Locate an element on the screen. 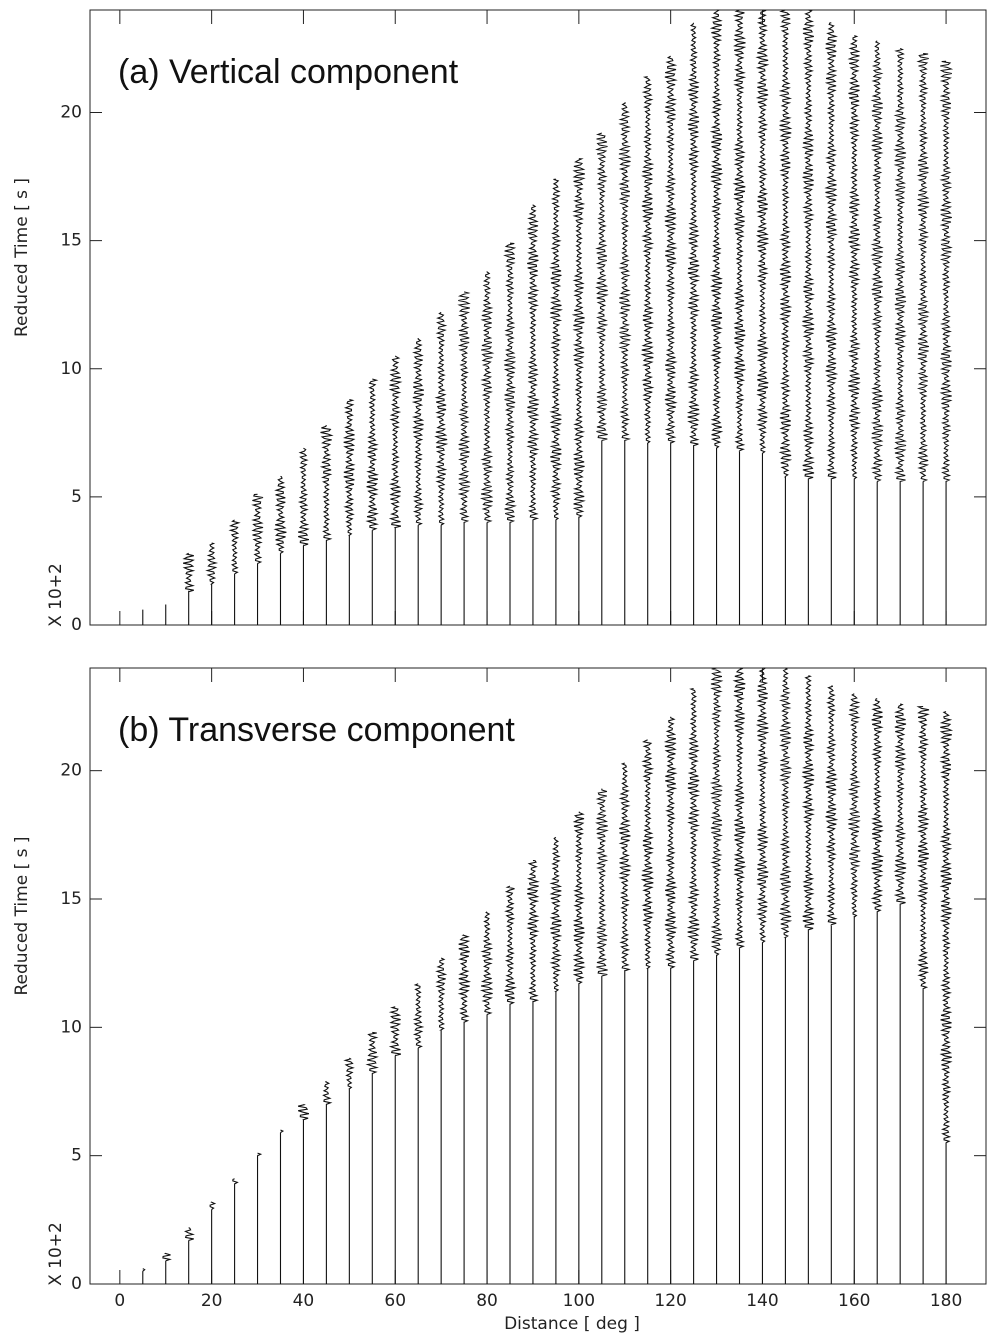  x-tick-label: 160 is located at coordinates (854, 1301).